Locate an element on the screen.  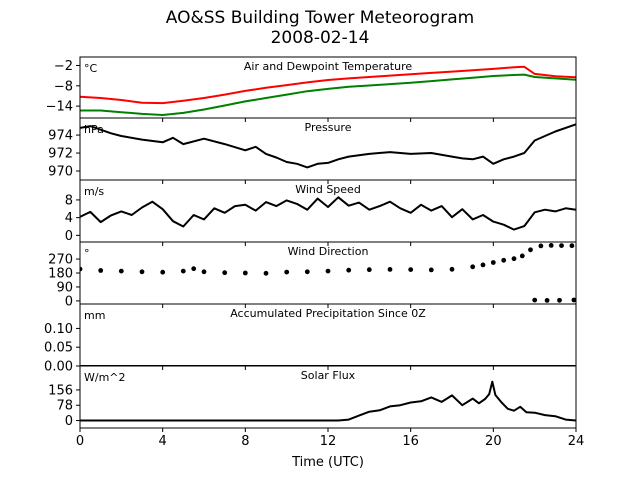
figure-title: AO&SS Building Tower Meteorogram is located at coordinates (320, 18).